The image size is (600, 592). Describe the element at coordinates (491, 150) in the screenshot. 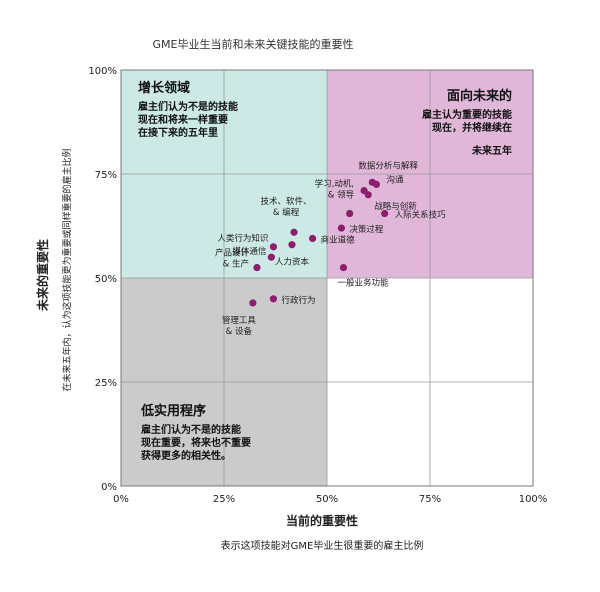

I see `quadrant-line: 未来五年` at that location.